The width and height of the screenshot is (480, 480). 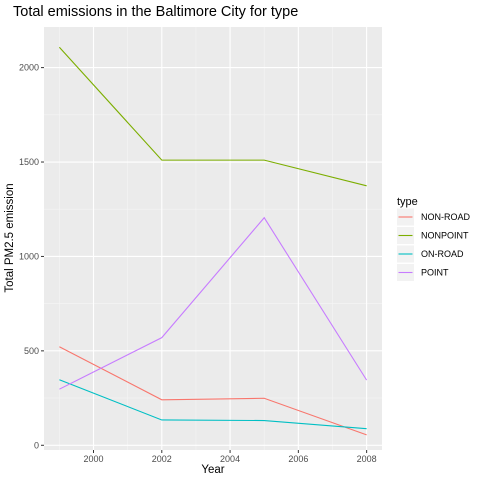 I want to click on y-tick-label: 1000, so click(x=29, y=256).